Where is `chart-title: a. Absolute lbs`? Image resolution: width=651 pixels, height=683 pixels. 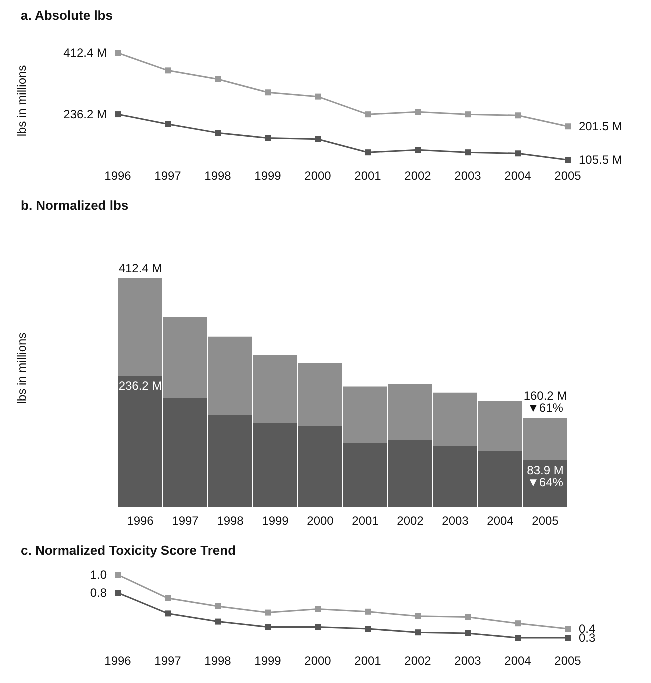
chart-title: a. Absolute lbs is located at coordinates (67, 15).